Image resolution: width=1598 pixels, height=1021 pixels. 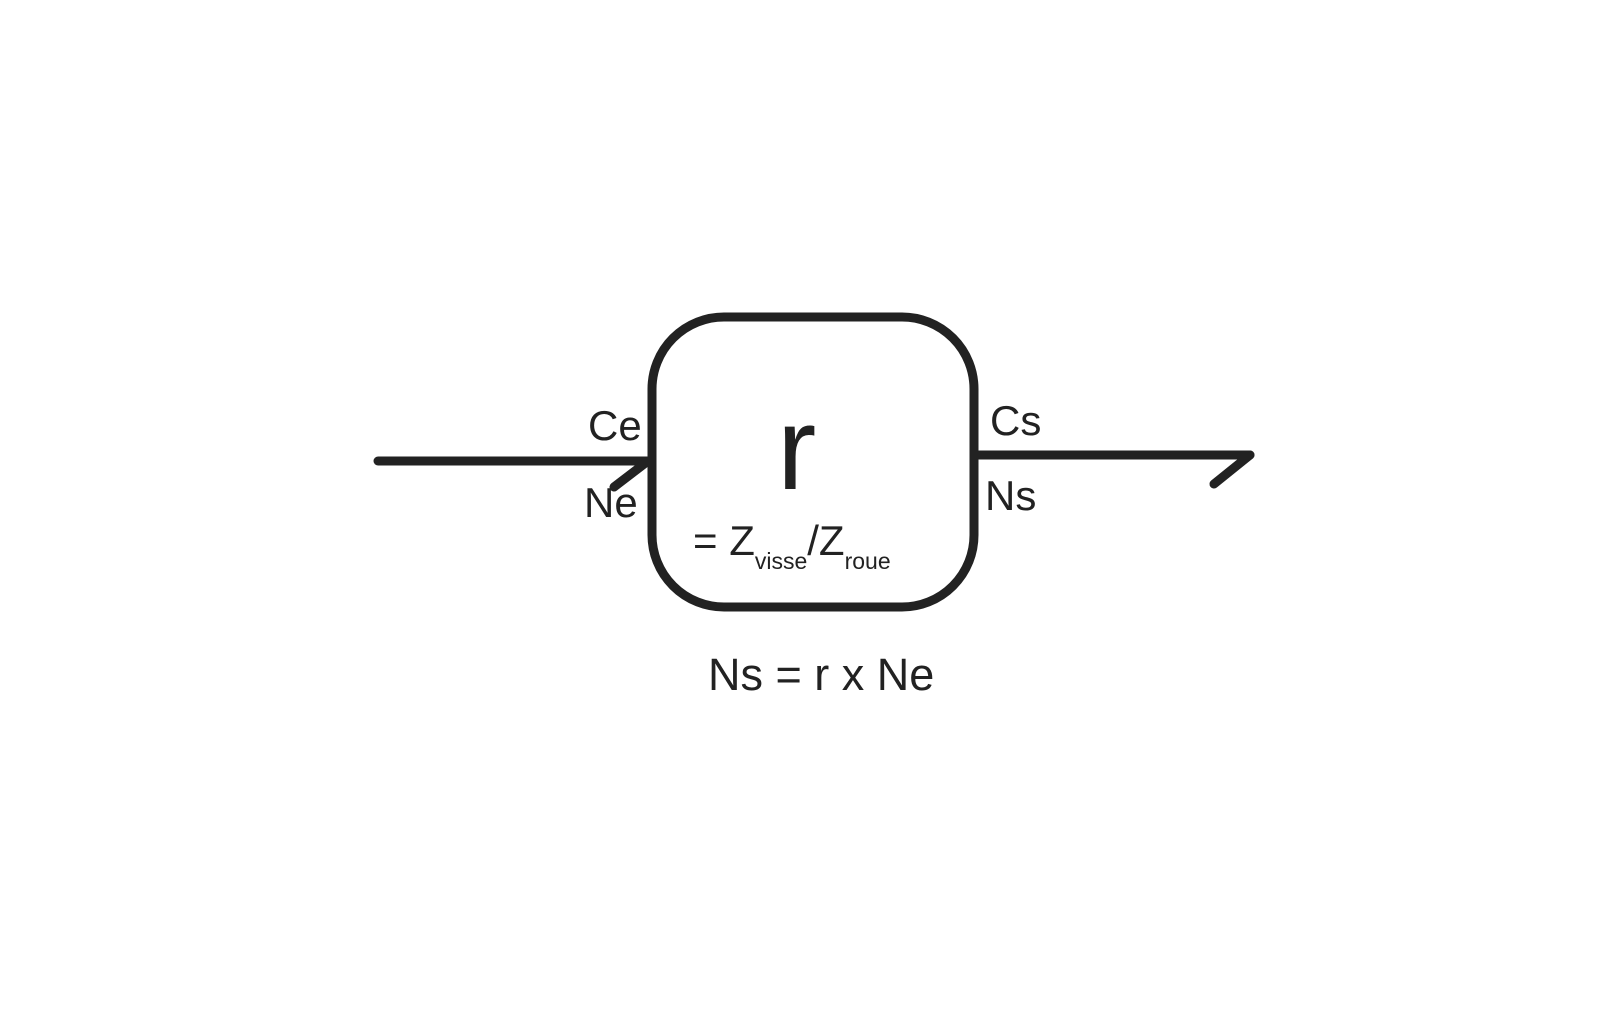 What do you see at coordinates (867, 561) in the screenshot?
I see `formula-subscript-roue: roue` at bounding box center [867, 561].